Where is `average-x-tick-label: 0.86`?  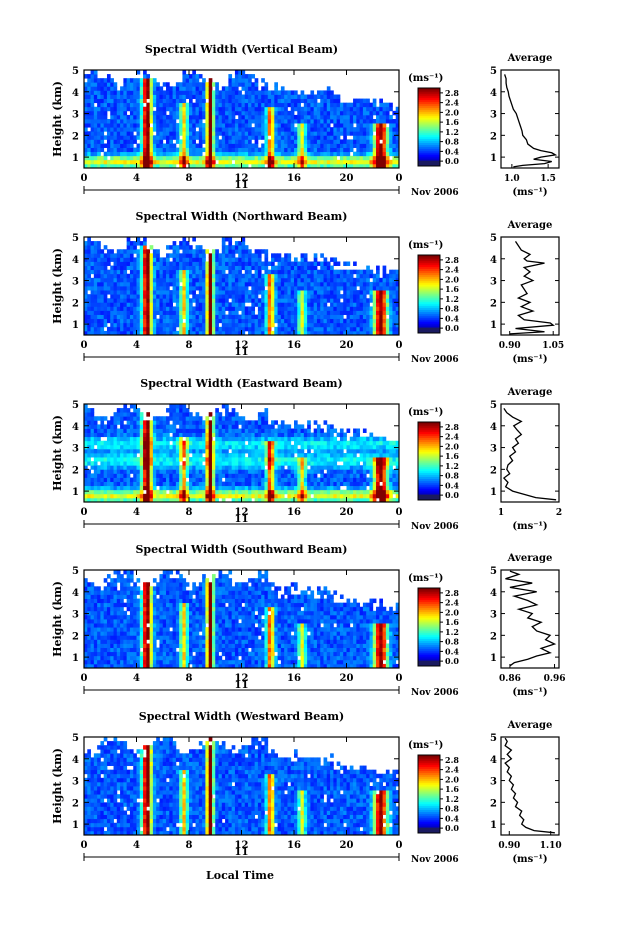 average-x-tick-label: 0.86 is located at coordinates (510, 679).